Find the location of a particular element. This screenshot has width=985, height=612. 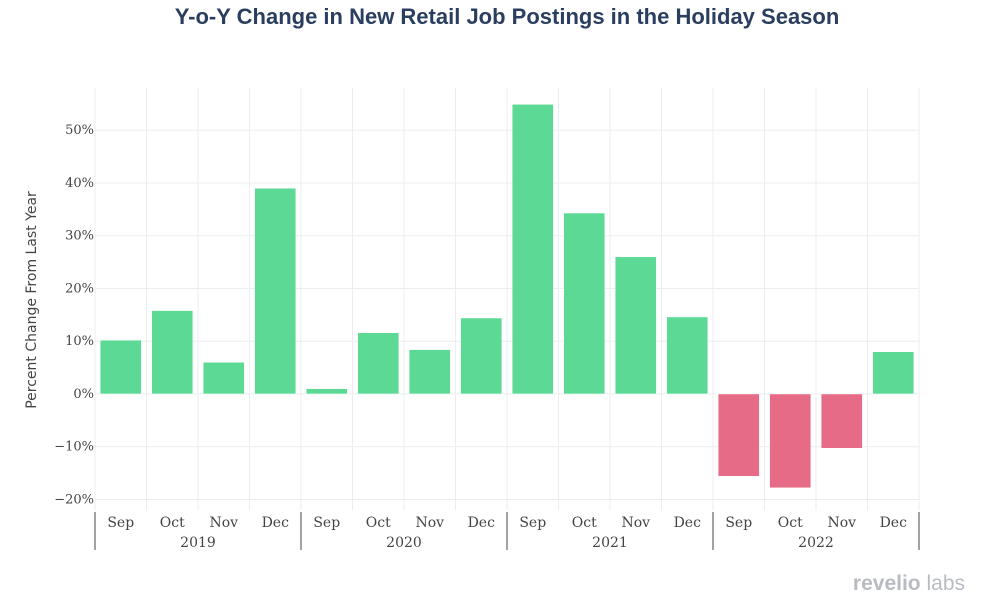

bar-2021-sep is located at coordinates (532, 249).